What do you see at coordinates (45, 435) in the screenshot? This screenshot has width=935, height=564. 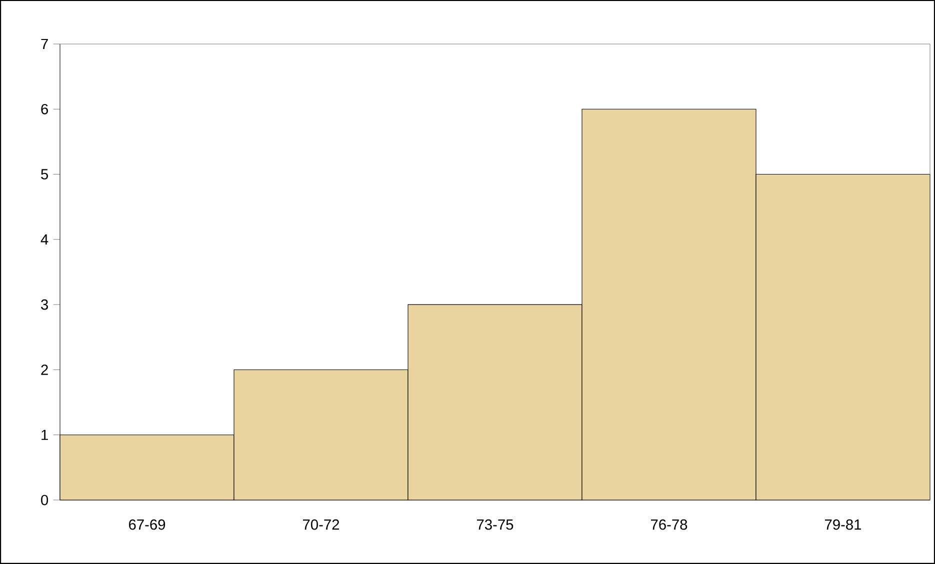 I see `y-tick-label: 1` at bounding box center [45, 435].